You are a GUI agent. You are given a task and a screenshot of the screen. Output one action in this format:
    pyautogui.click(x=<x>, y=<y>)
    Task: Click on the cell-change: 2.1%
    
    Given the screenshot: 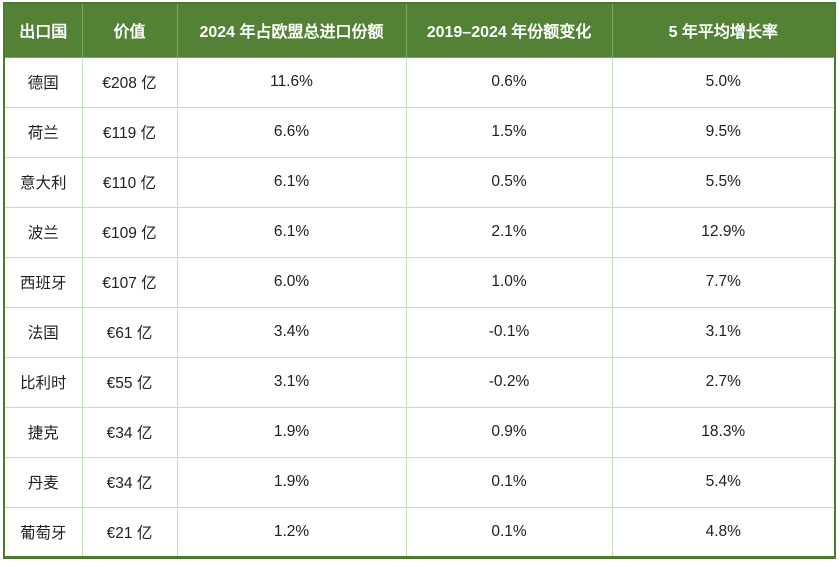 What is the action you would take?
    pyautogui.click(x=509, y=232)
    